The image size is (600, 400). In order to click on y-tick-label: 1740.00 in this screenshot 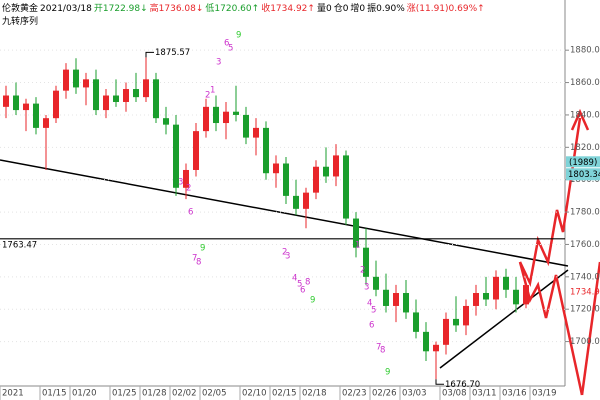, I will do `click(585, 277)`.